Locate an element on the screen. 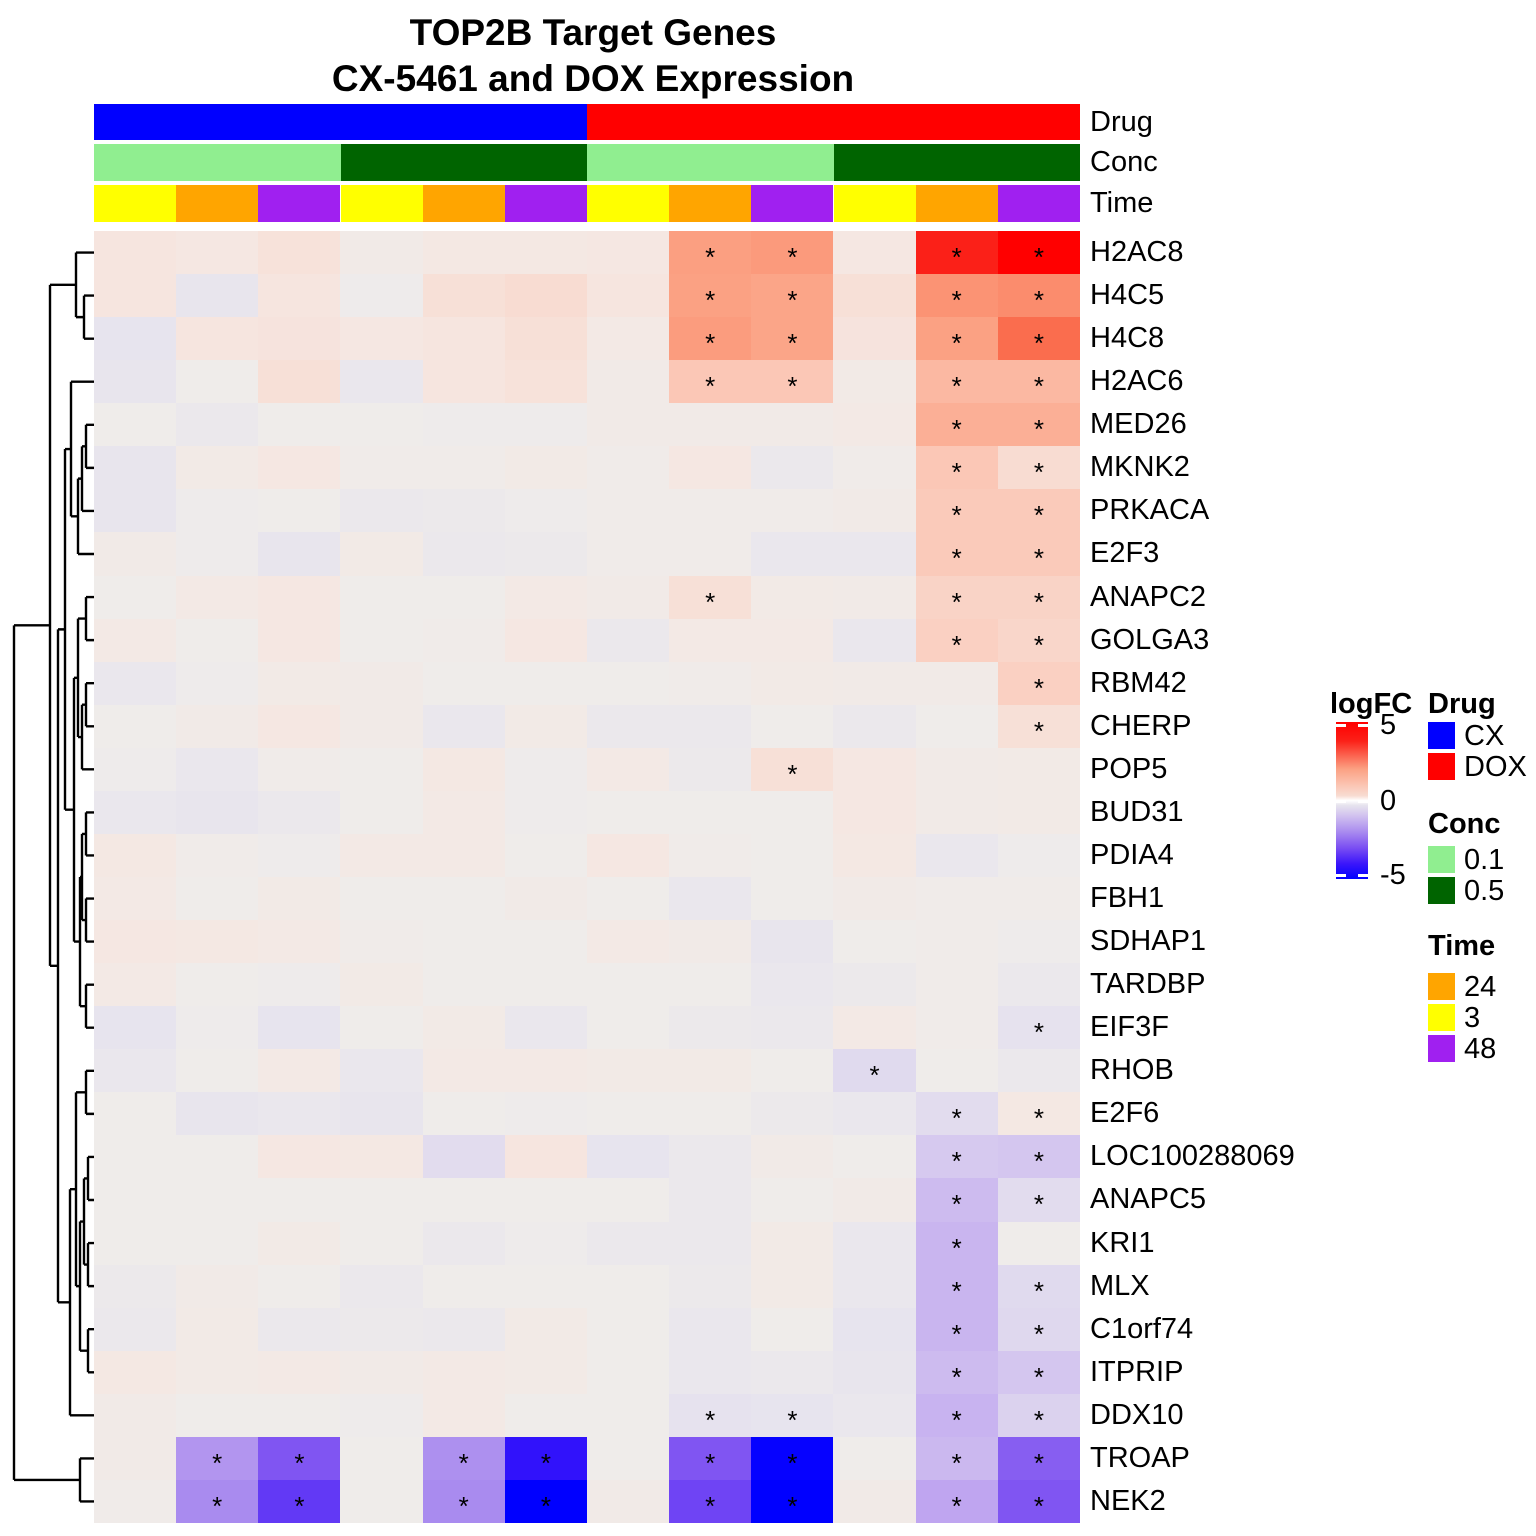 The width and height of the screenshot is (1536, 1536). gene-row-label: H2AC8 is located at coordinates (1137, 252).